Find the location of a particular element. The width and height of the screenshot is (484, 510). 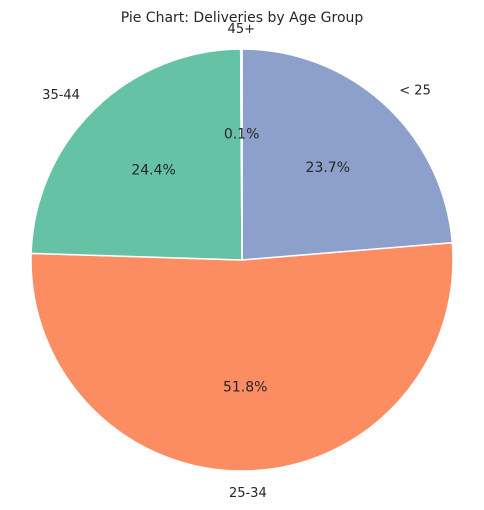

slice-label-25-34: 25-34 is located at coordinates (248, 493).